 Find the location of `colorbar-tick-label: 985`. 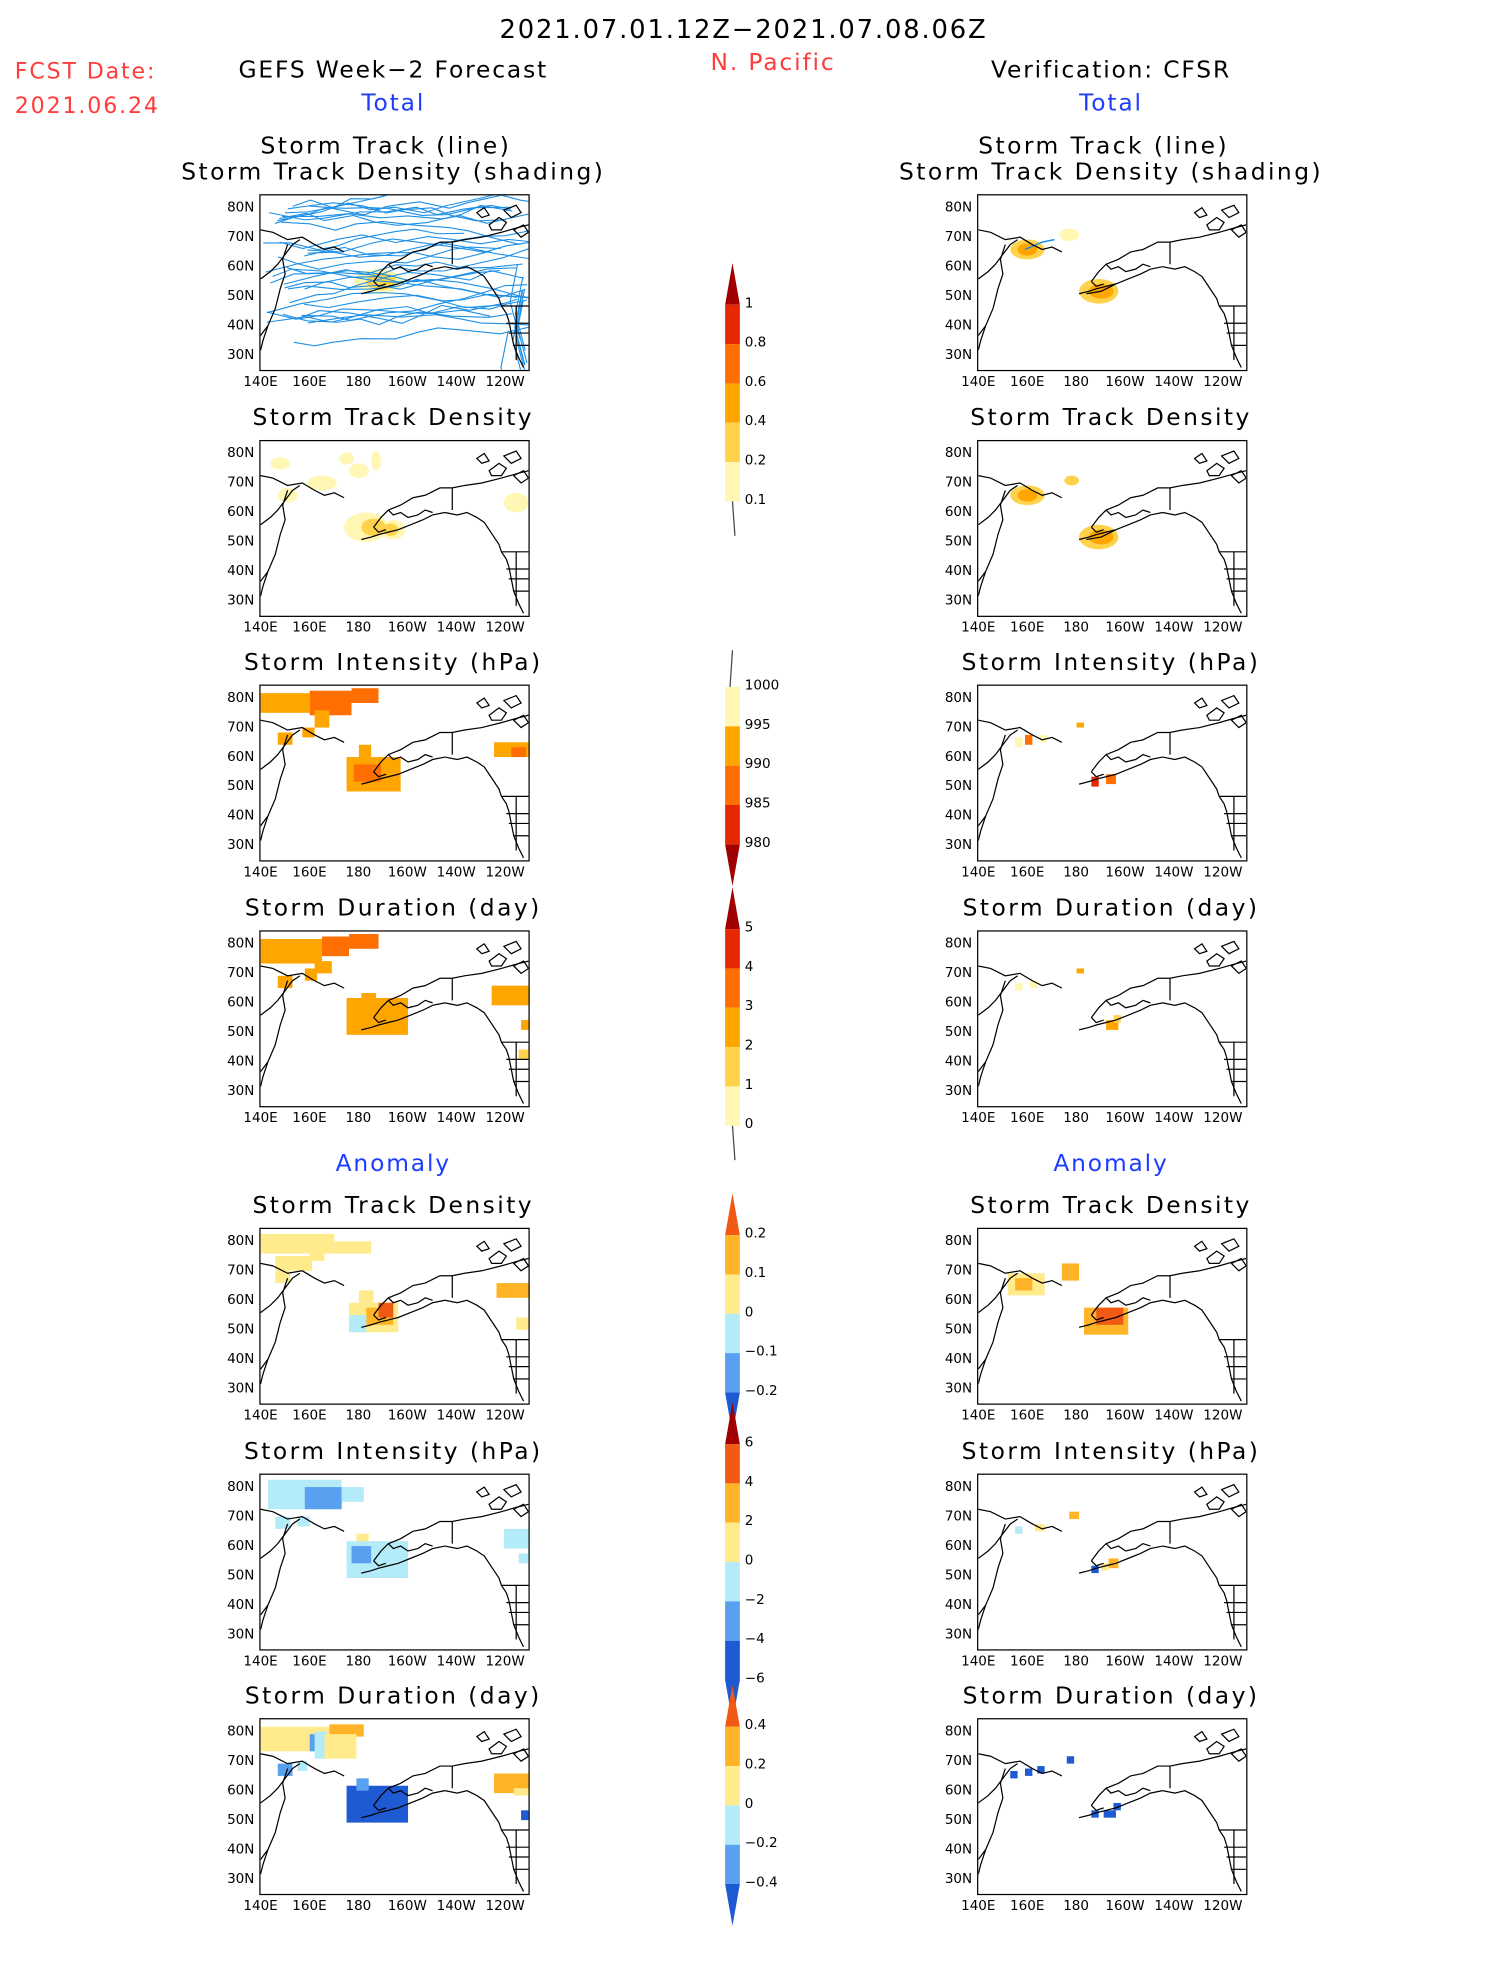

colorbar-tick-label: 985 is located at coordinates (757, 803).